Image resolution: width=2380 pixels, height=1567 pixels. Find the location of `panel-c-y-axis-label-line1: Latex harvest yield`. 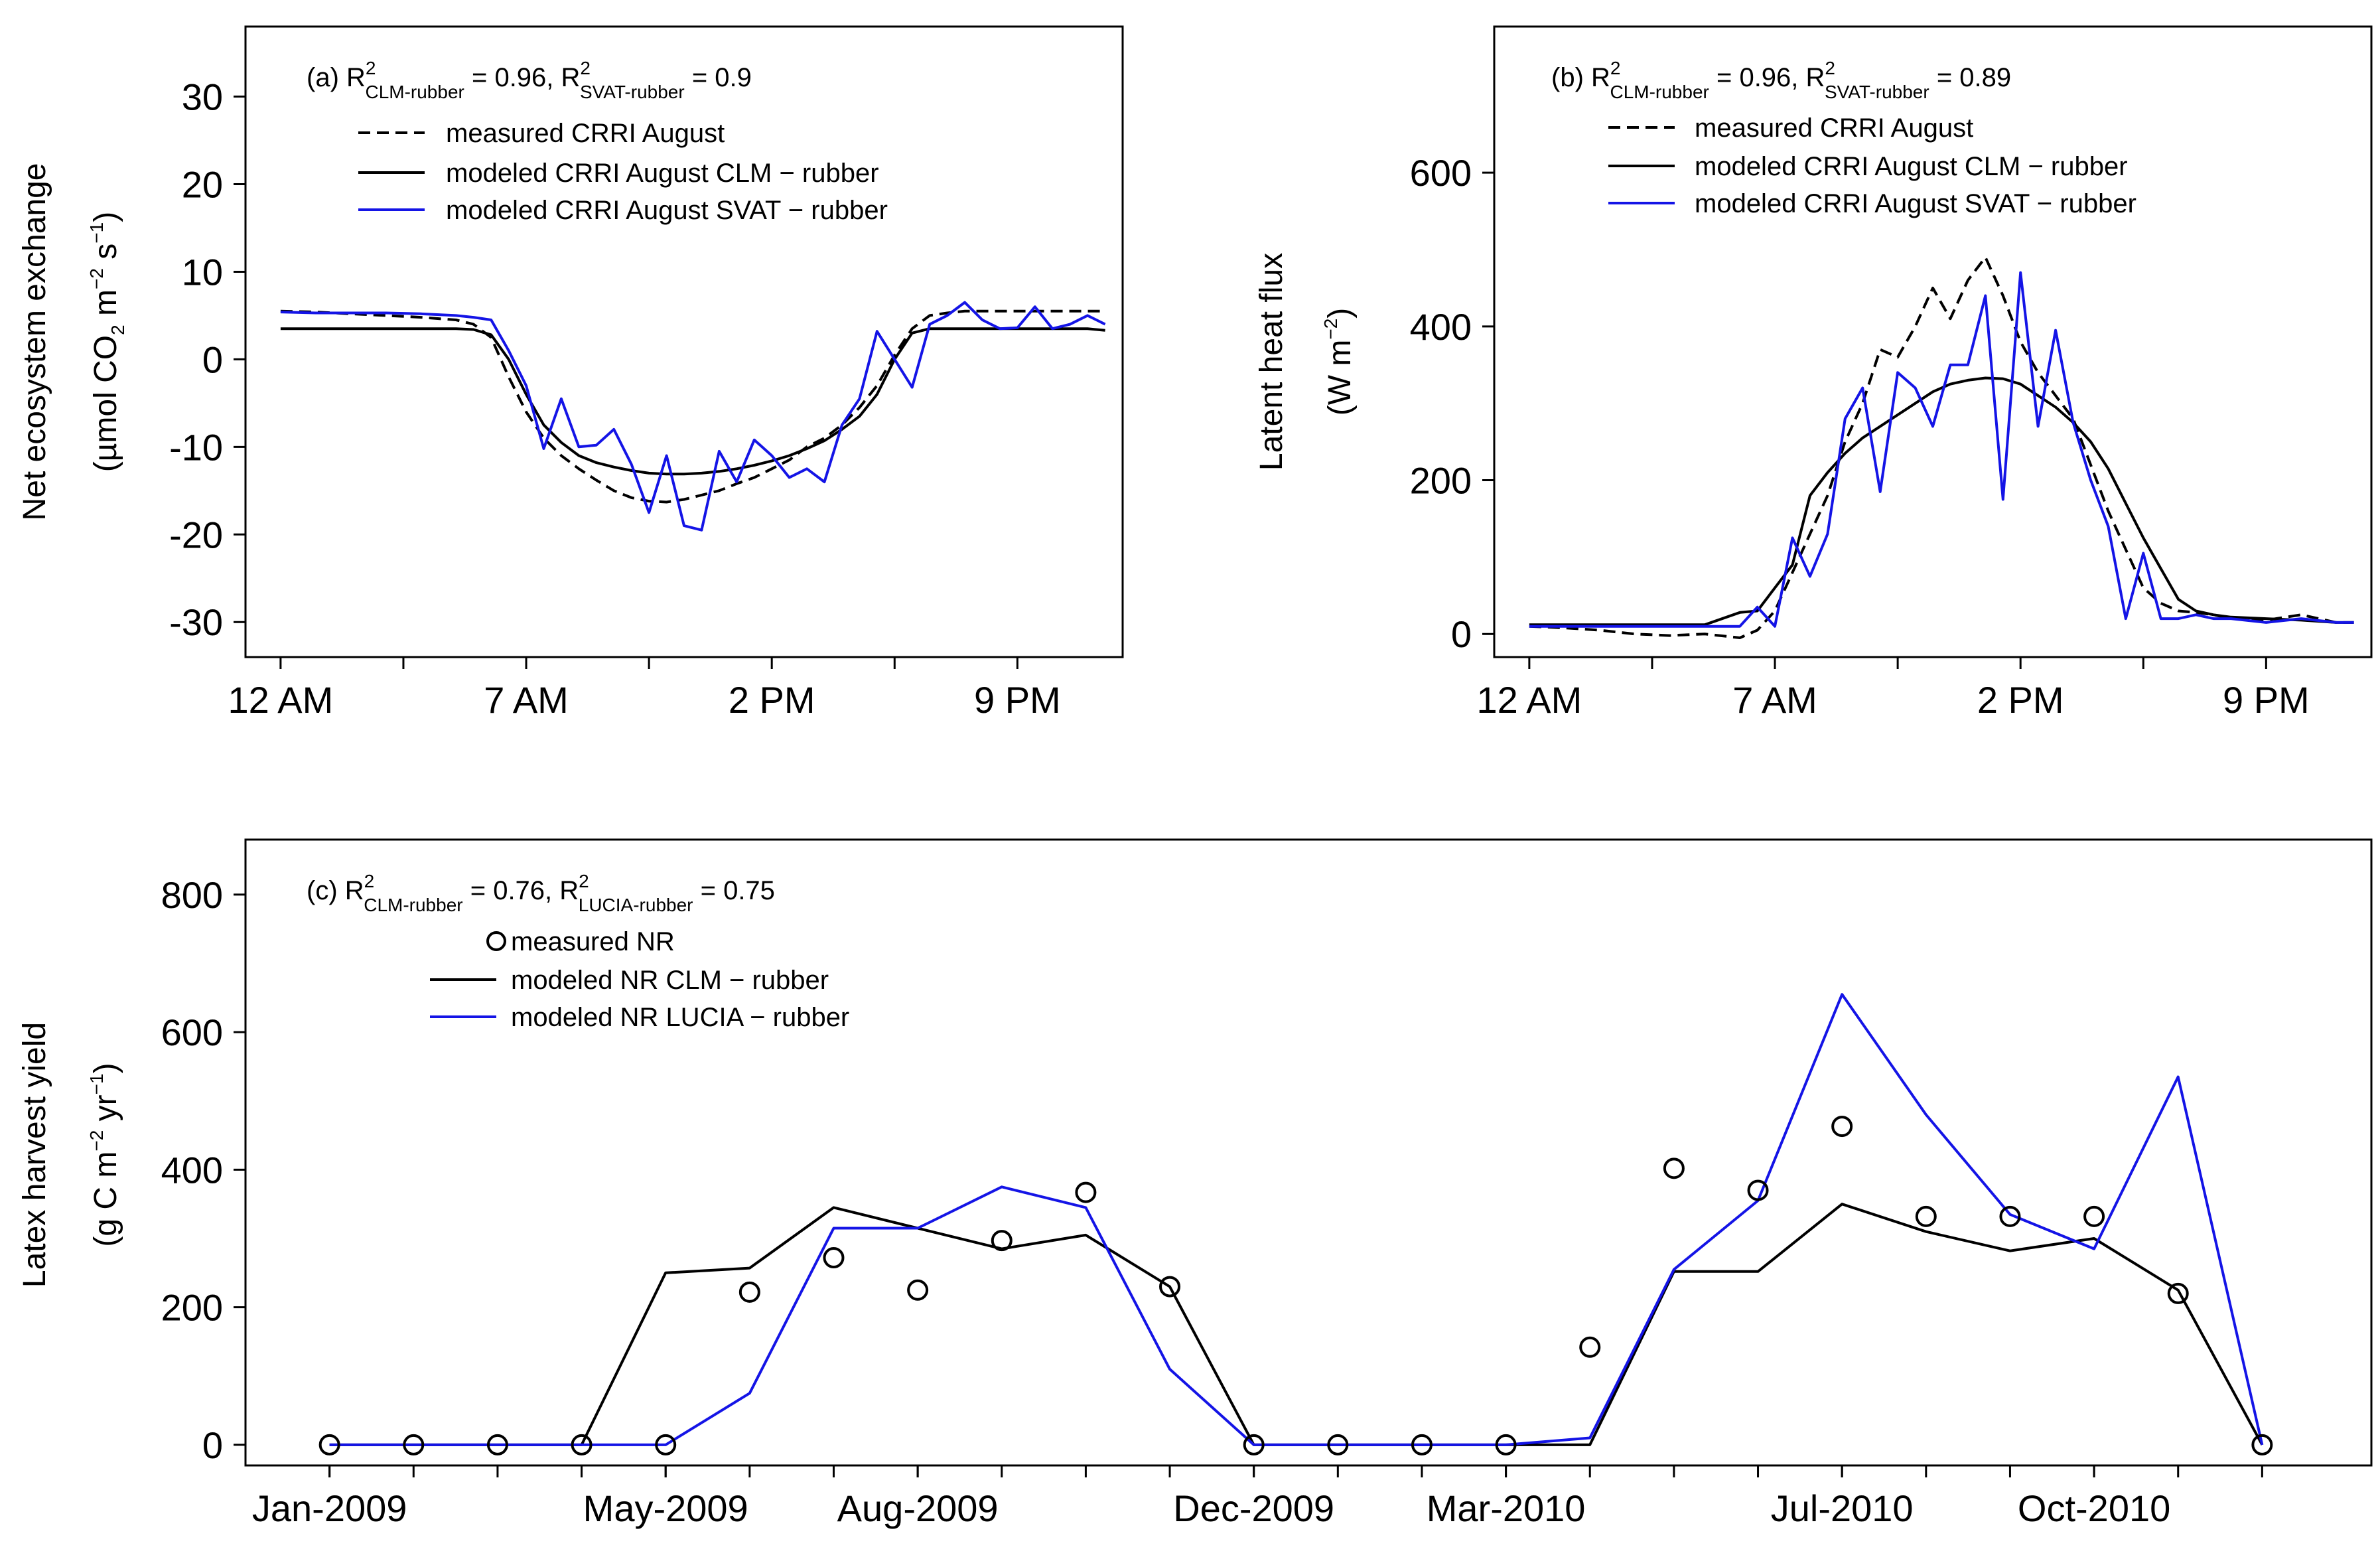

panel-c-y-axis-label-line1: Latex harvest yield is located at coordinates (34, 1155).